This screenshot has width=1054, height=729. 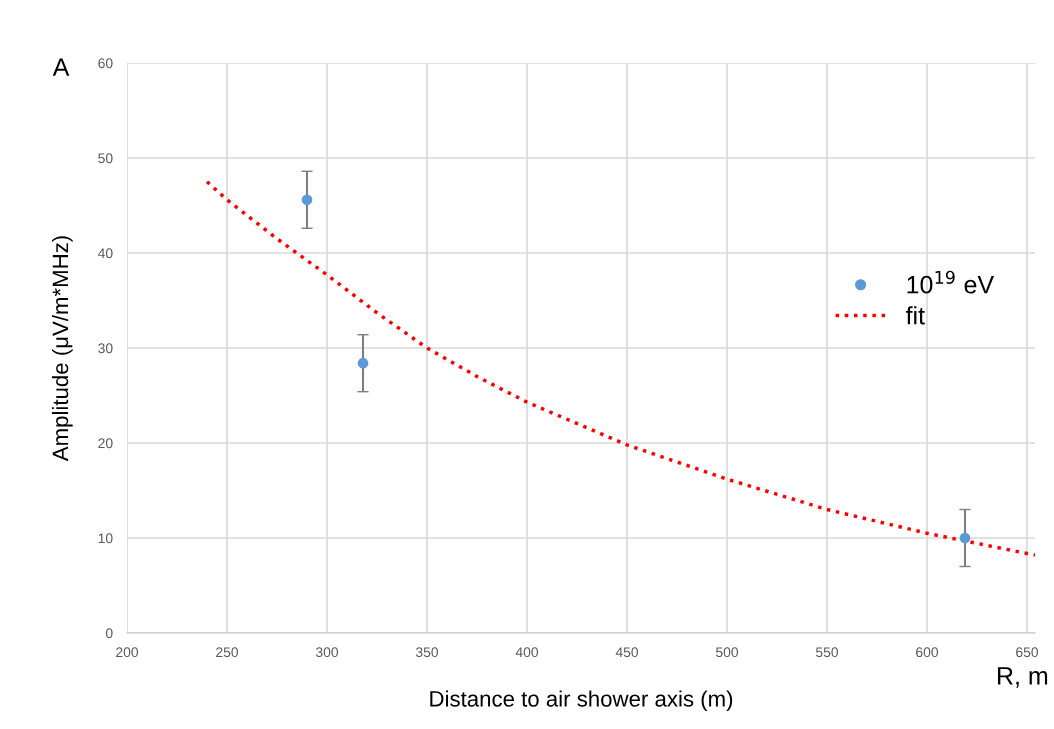 I want to click on y-tick-label: 30, so click(x=105, y=348).